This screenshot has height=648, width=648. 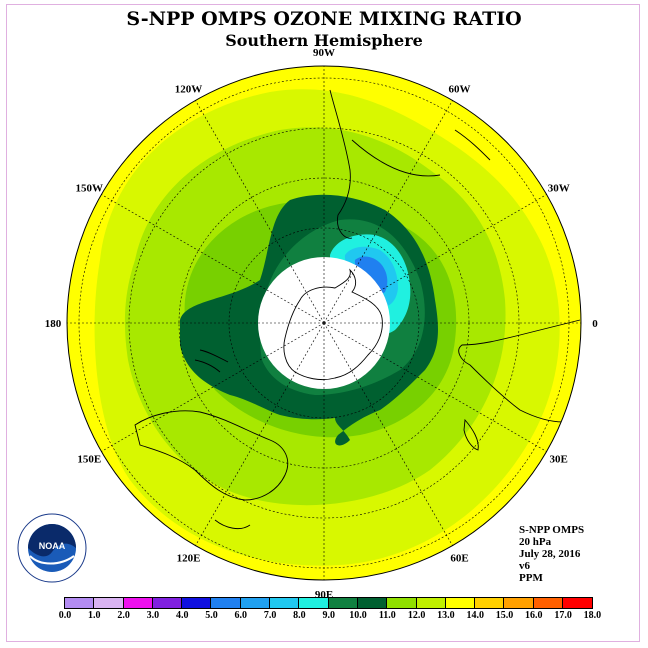 I want to click on color-tick-label: 16.0, so click(x=534, y=615).